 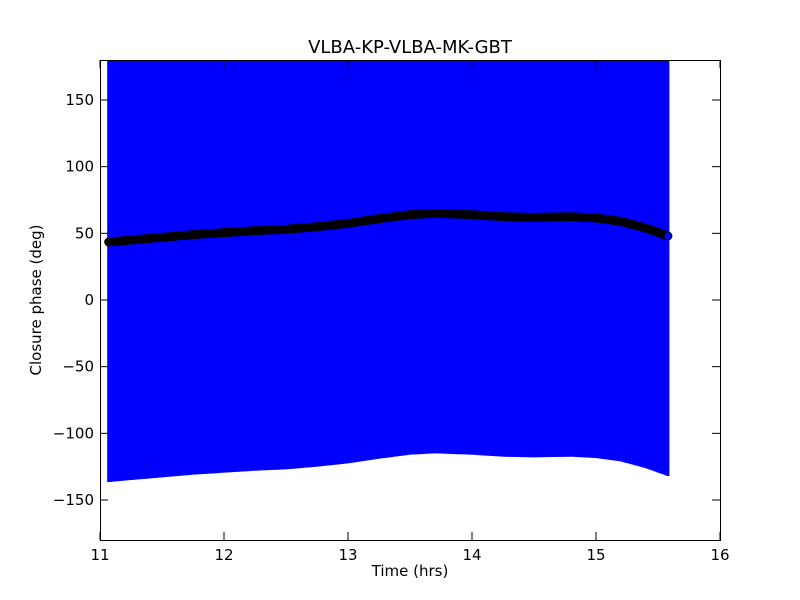 I want to click on x-tick-label: 15, so click(x=595, y=555).